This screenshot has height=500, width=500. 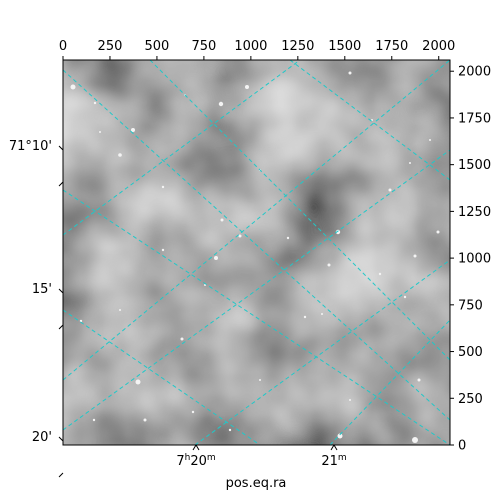 I want to click on x-tick-label: 500, so click(x=157, y=46).